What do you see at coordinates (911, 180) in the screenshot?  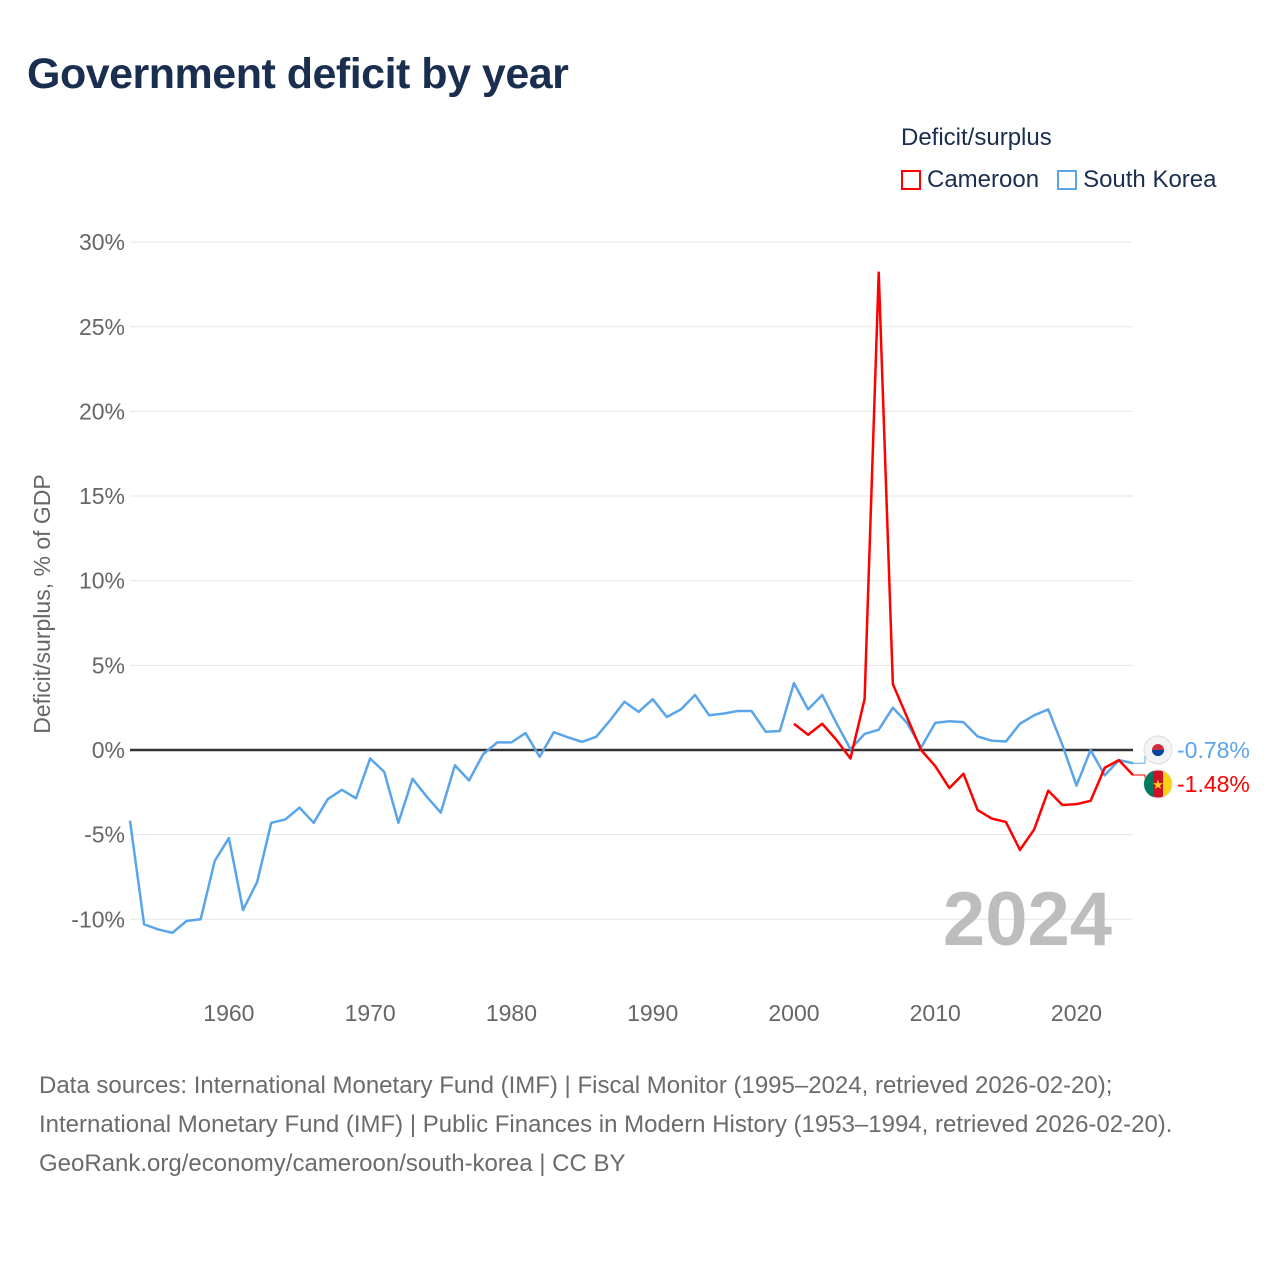 I see `legend-swatch-cameroon` at bounding box center [911, 180].